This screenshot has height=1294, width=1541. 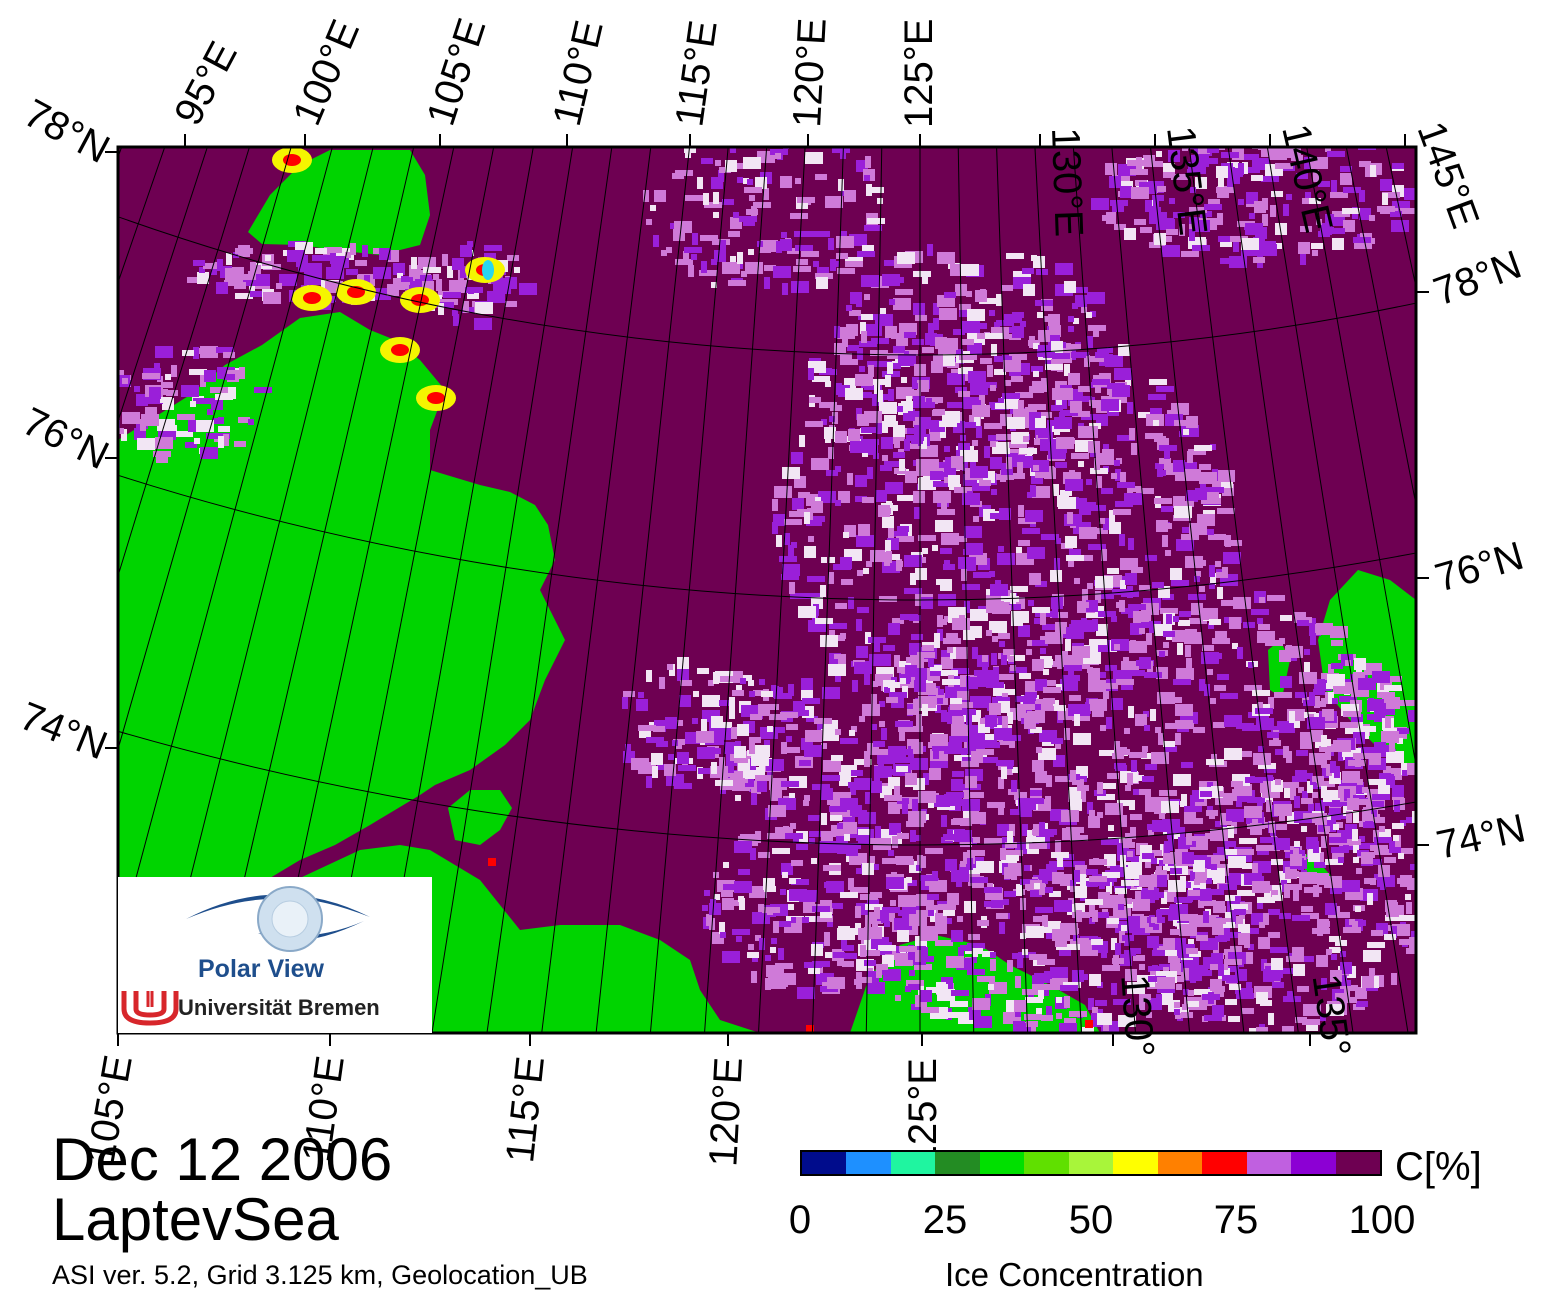 What do you see at coordinates (63, 731) in the screenshot?
I see `graticule-label: 74°N` at bounding box center [63, 731].